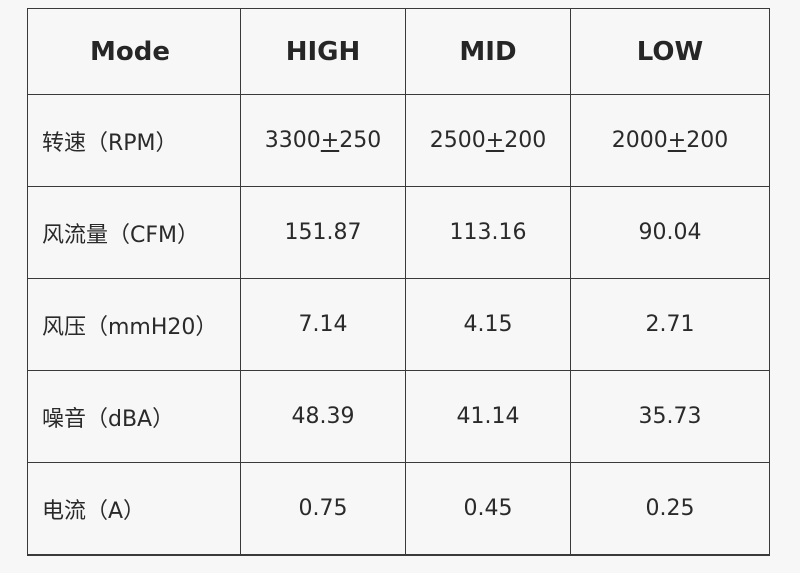 The image size is (800, 573). Describe the element at coordinates (134, 509) in the screenshot. I see `row-label-current: 电流（A）` at that location.